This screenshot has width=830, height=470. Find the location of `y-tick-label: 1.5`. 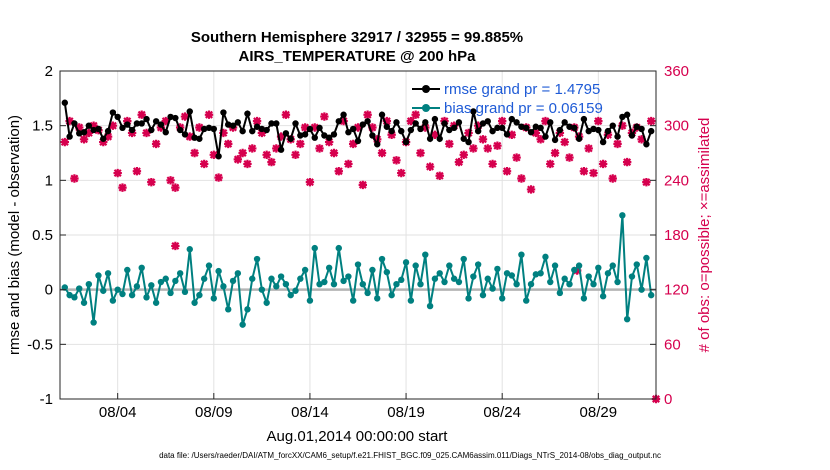

y-tick-label: 1.5 is located at coordinates (42, 126).